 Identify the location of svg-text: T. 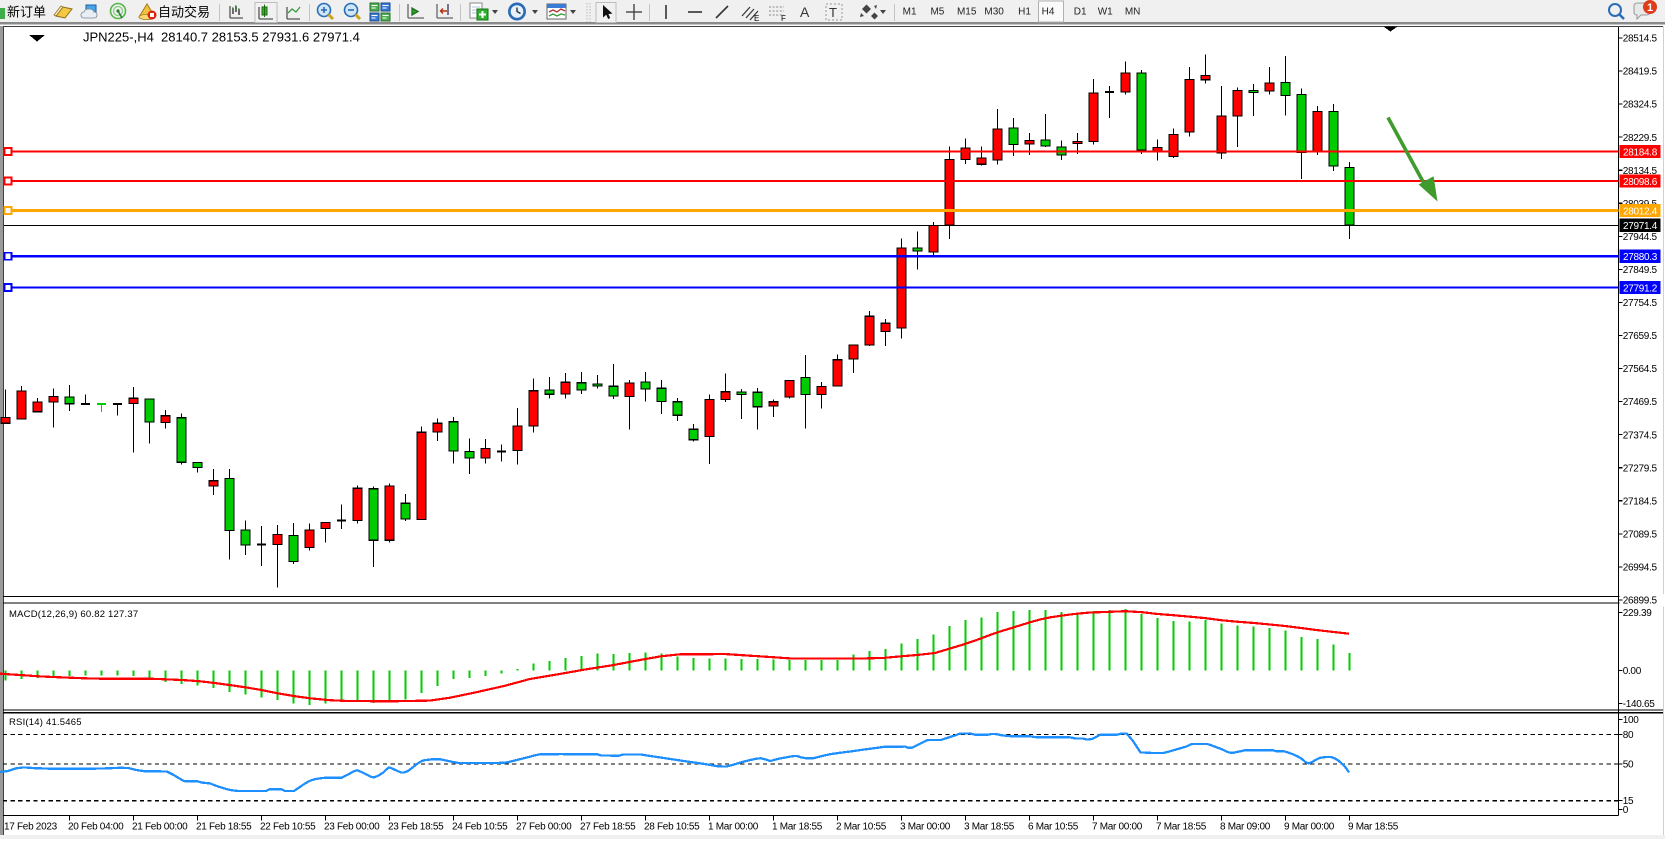
(833, 12).